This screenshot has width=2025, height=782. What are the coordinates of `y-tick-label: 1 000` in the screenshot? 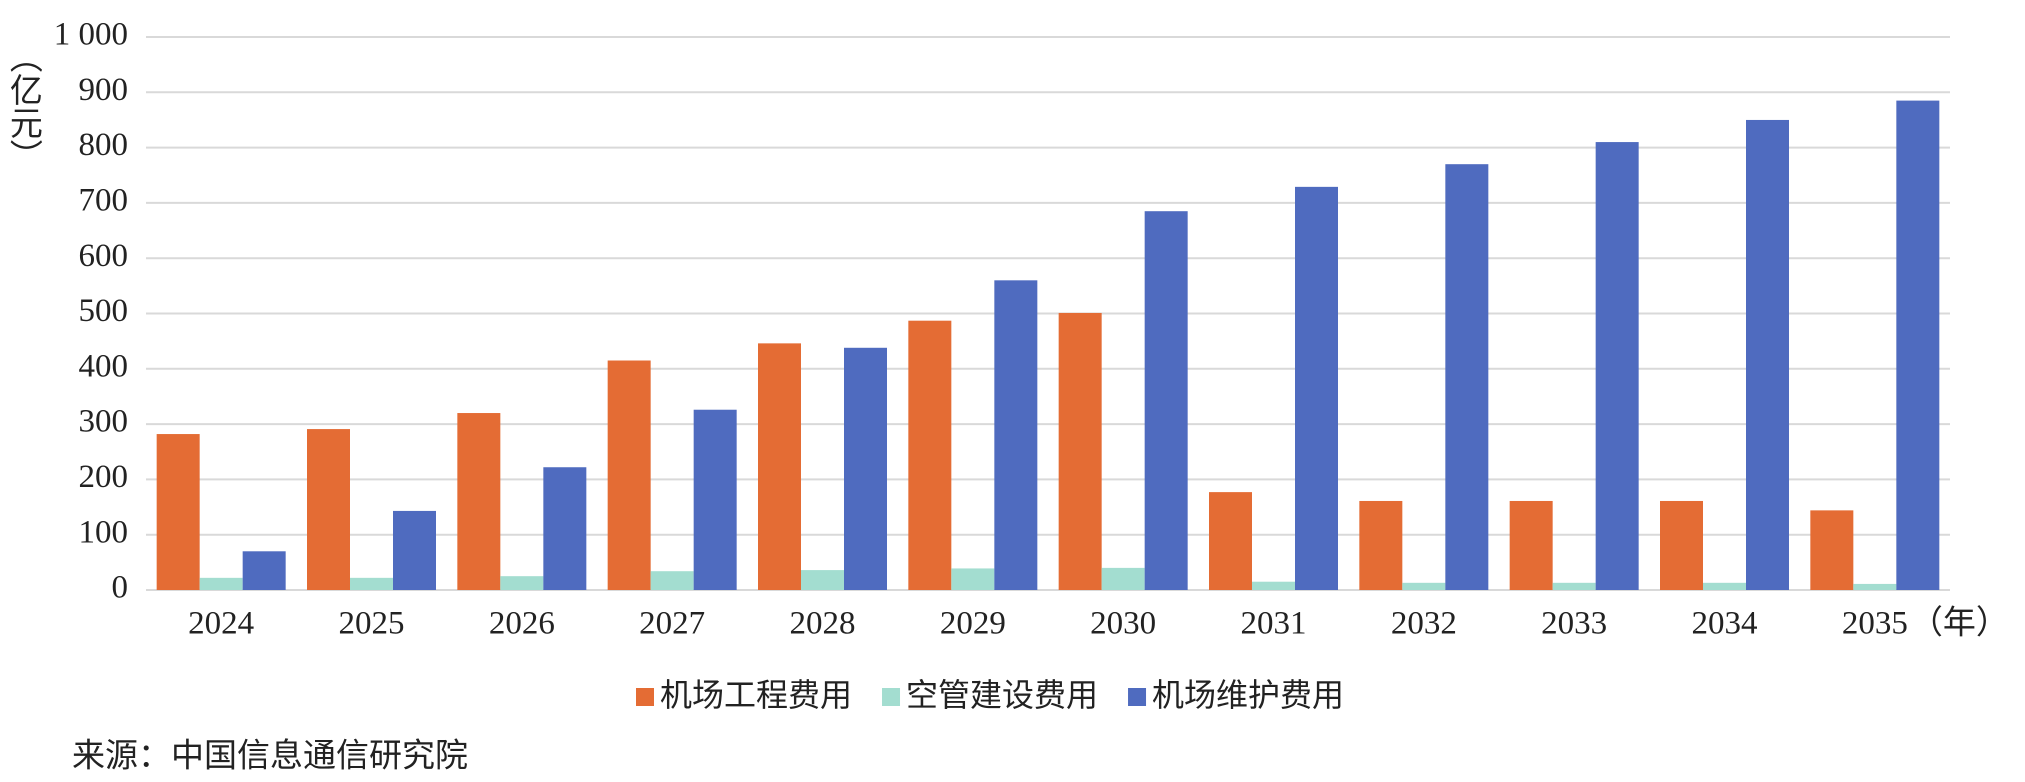 It's located at (91, 35).